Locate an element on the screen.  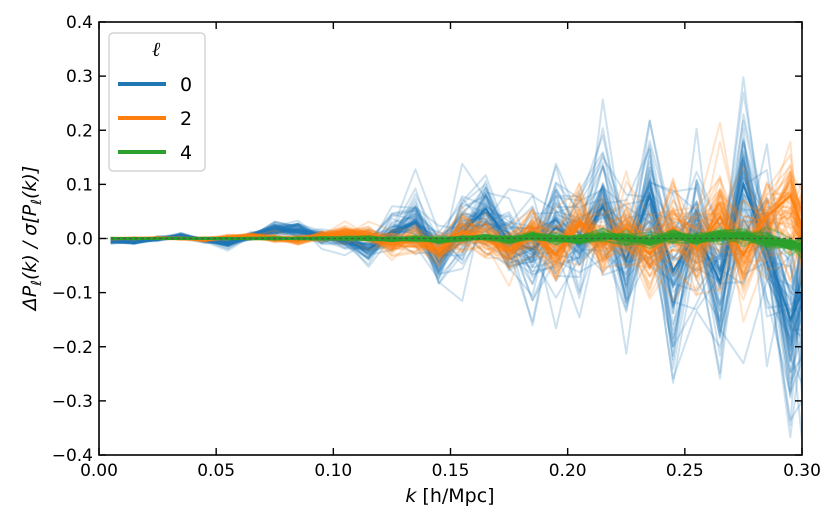
x-tick-label: 0.10 is located at coordinates (333, 471).